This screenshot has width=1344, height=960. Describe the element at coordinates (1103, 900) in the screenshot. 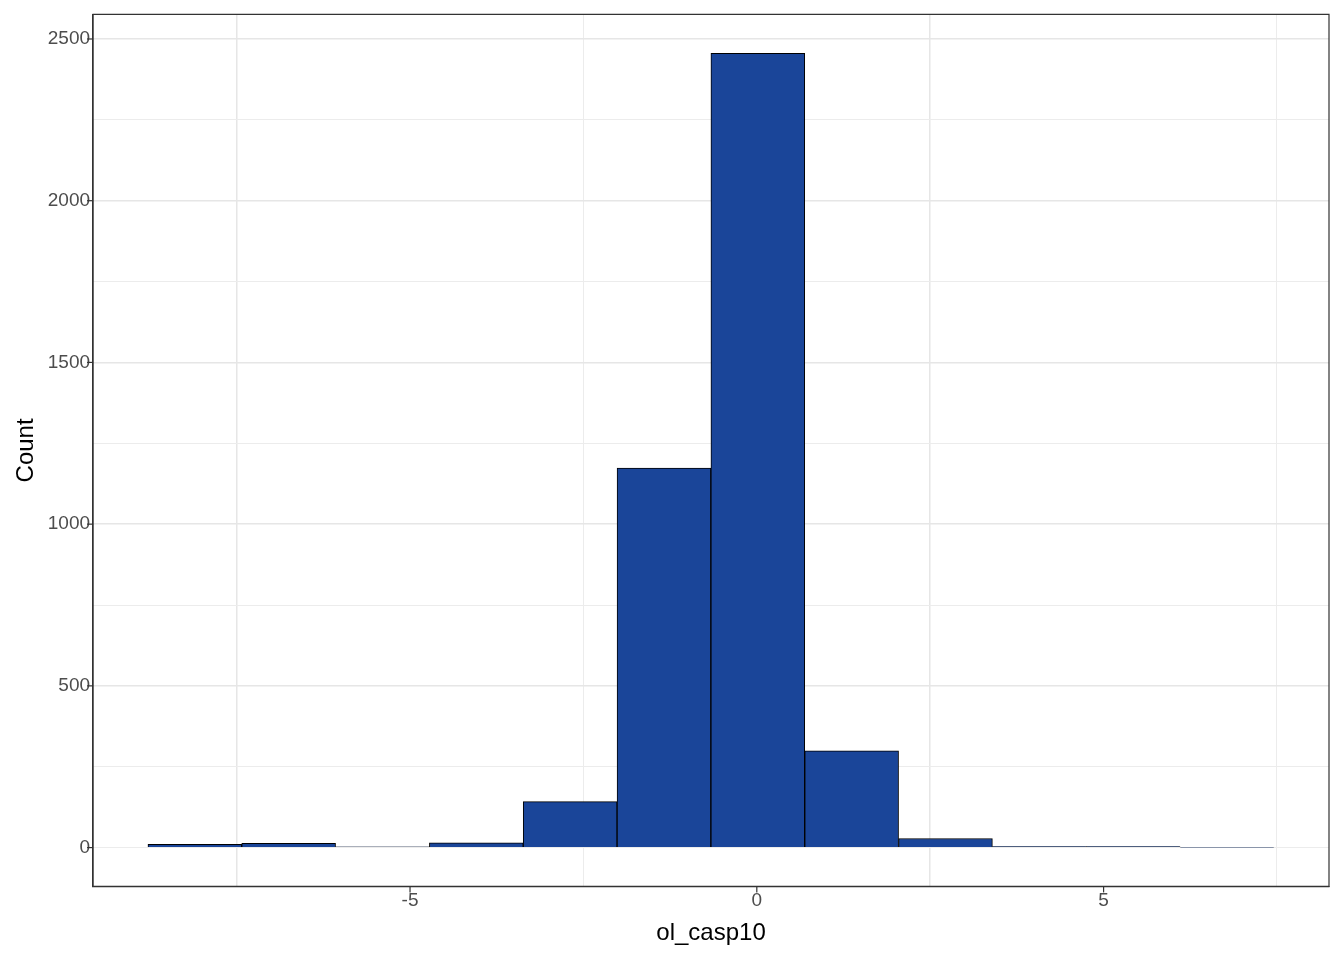

I see `x-tick-label: 5` at that location.